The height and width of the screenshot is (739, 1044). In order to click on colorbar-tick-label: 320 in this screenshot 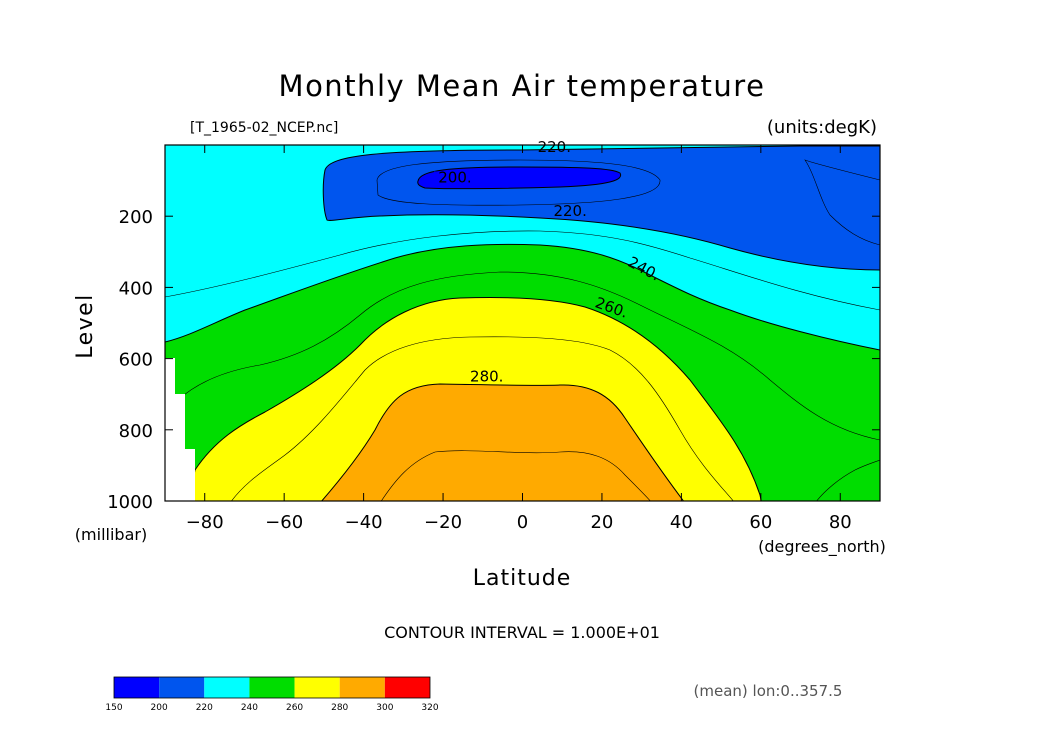, I will do `click(429, 708)`.